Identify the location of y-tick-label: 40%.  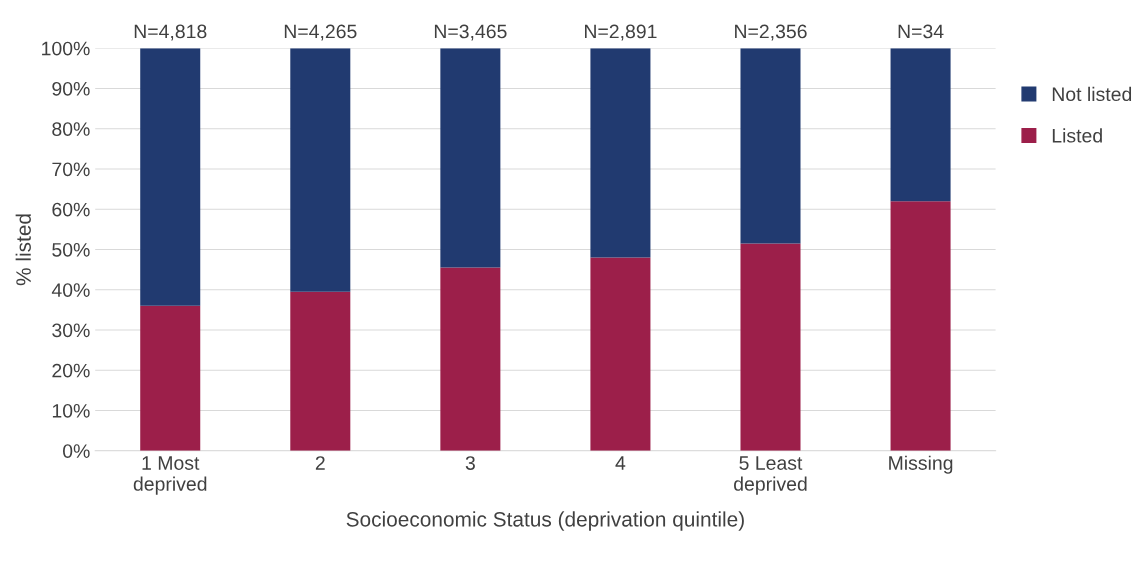
(70, 290).